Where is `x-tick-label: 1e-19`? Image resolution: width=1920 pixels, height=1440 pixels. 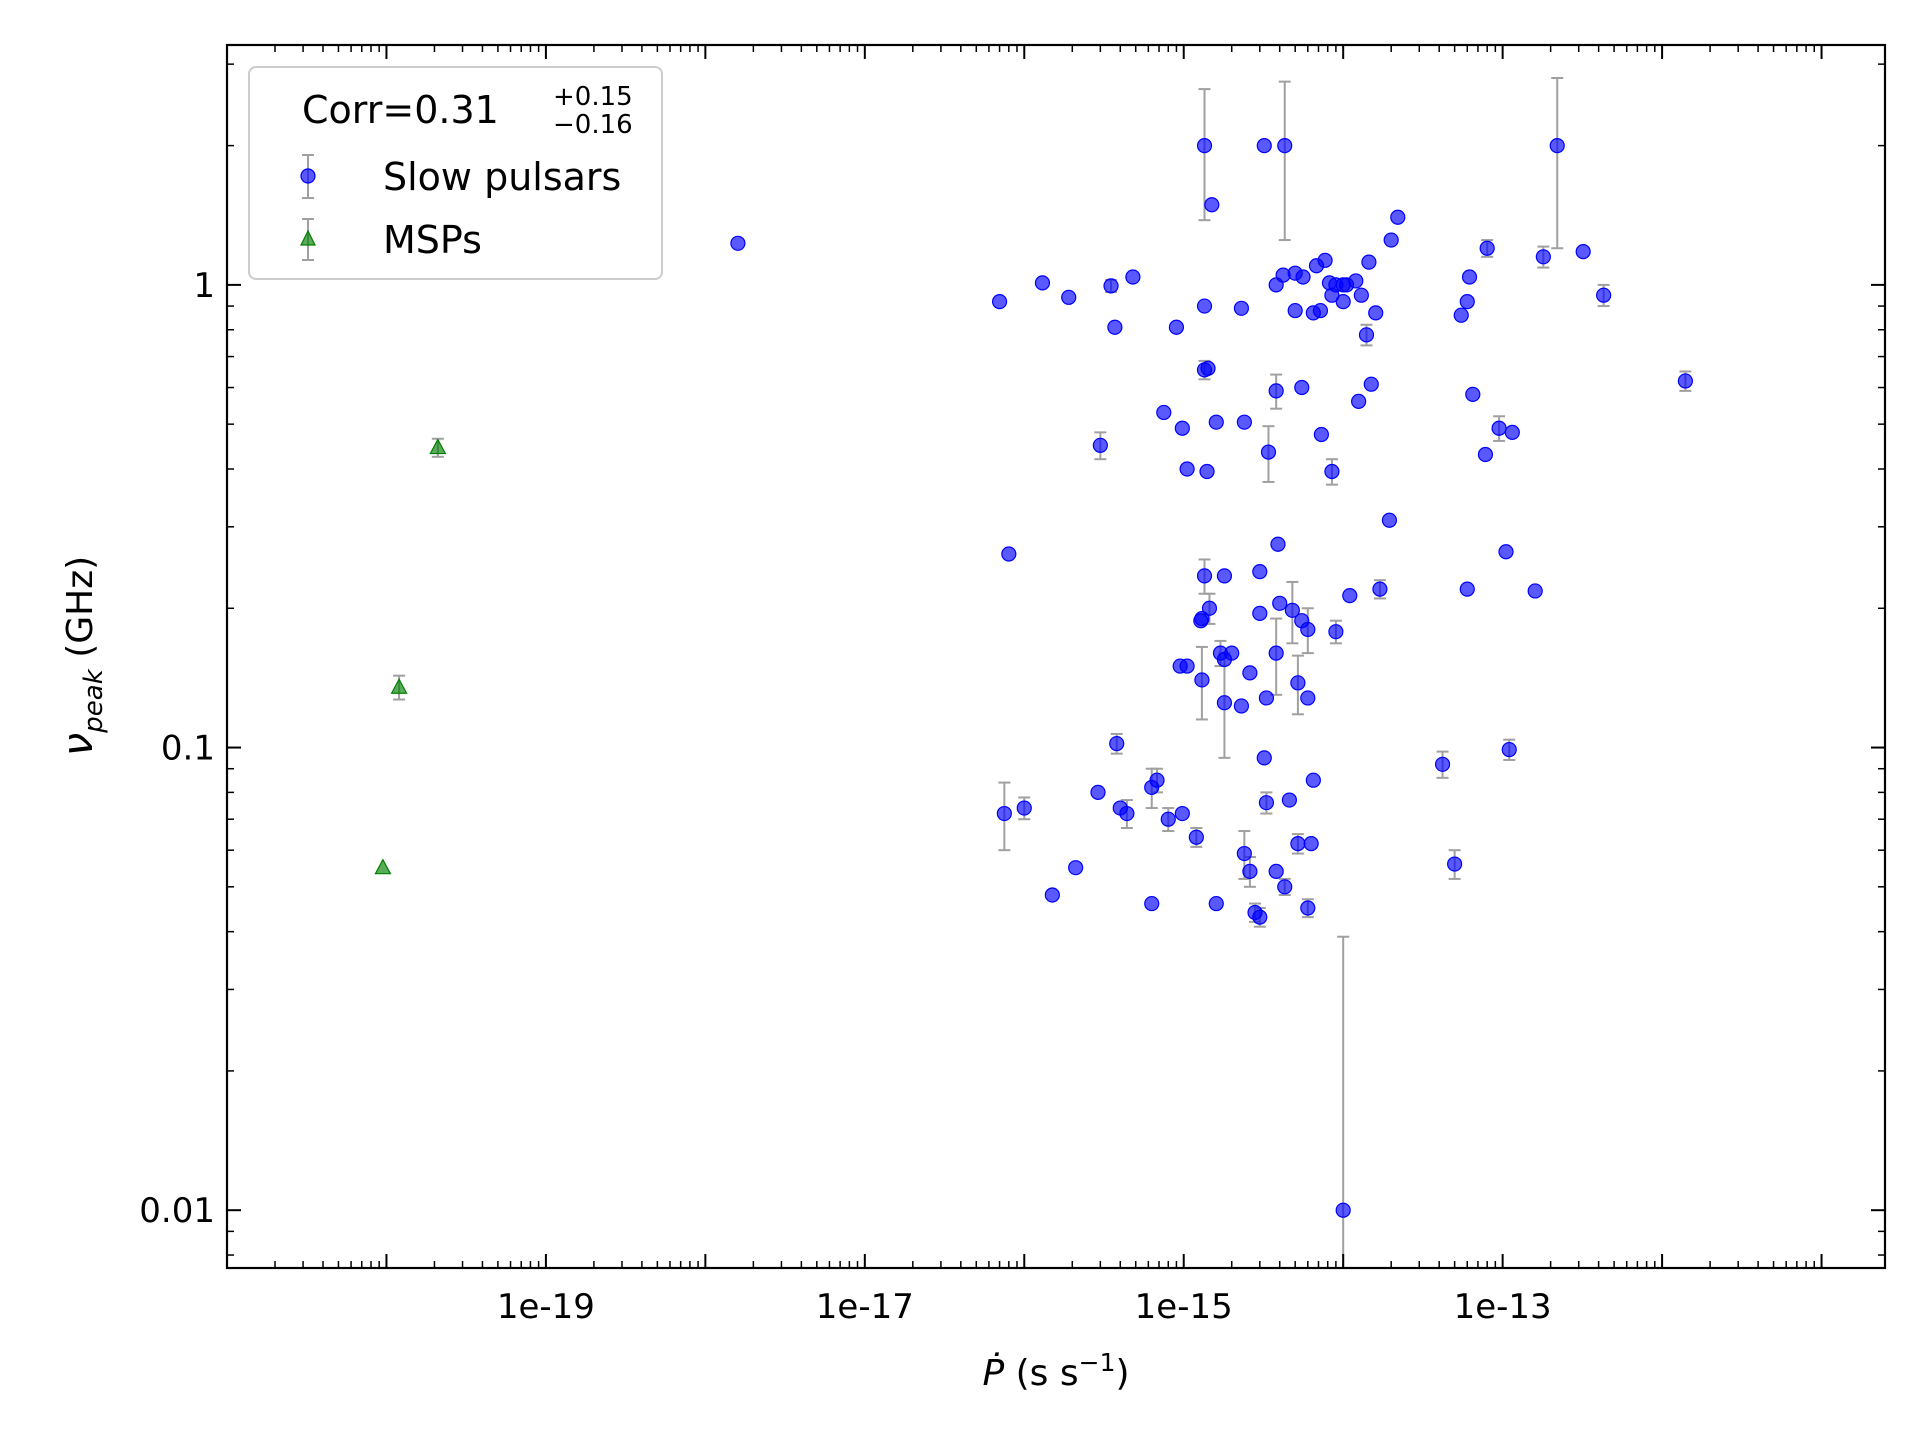
x-tick-label: 1e-19 is located at coordinates (546, 1307).